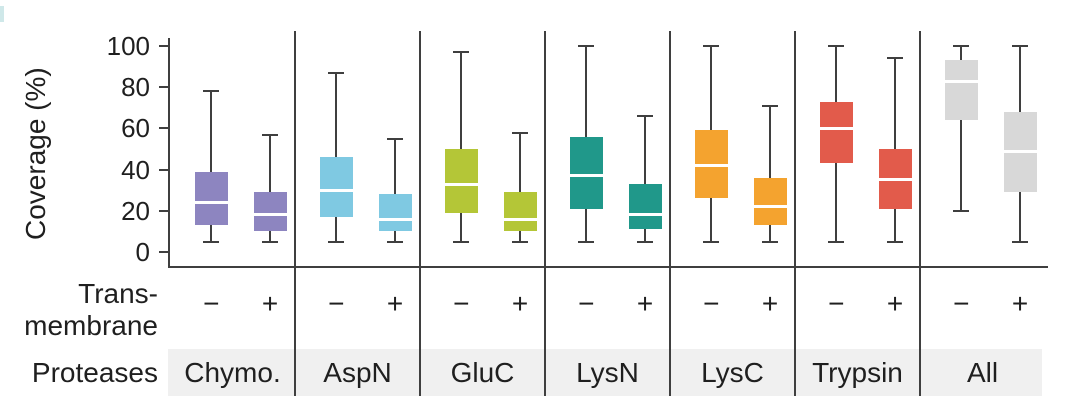 The width and height of the screenshot is (1080, 412). I want to click on box-AspN-tmpos, so click(395, 213).